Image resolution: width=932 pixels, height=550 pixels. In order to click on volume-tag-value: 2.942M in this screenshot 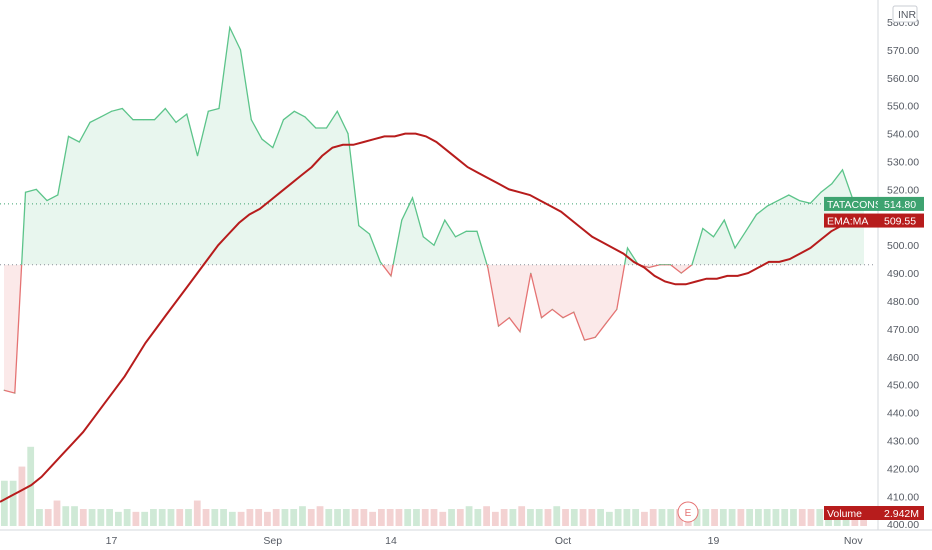, I will do `click(901, 514)`.